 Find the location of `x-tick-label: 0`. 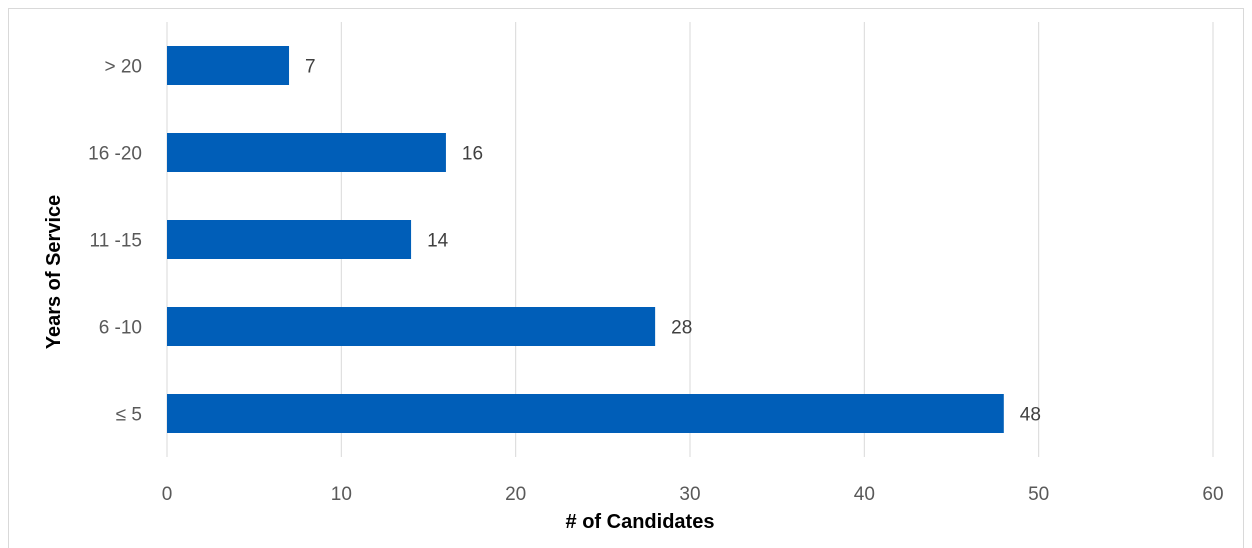

x-tick-label: 0 is located at coordinates (167, 494).